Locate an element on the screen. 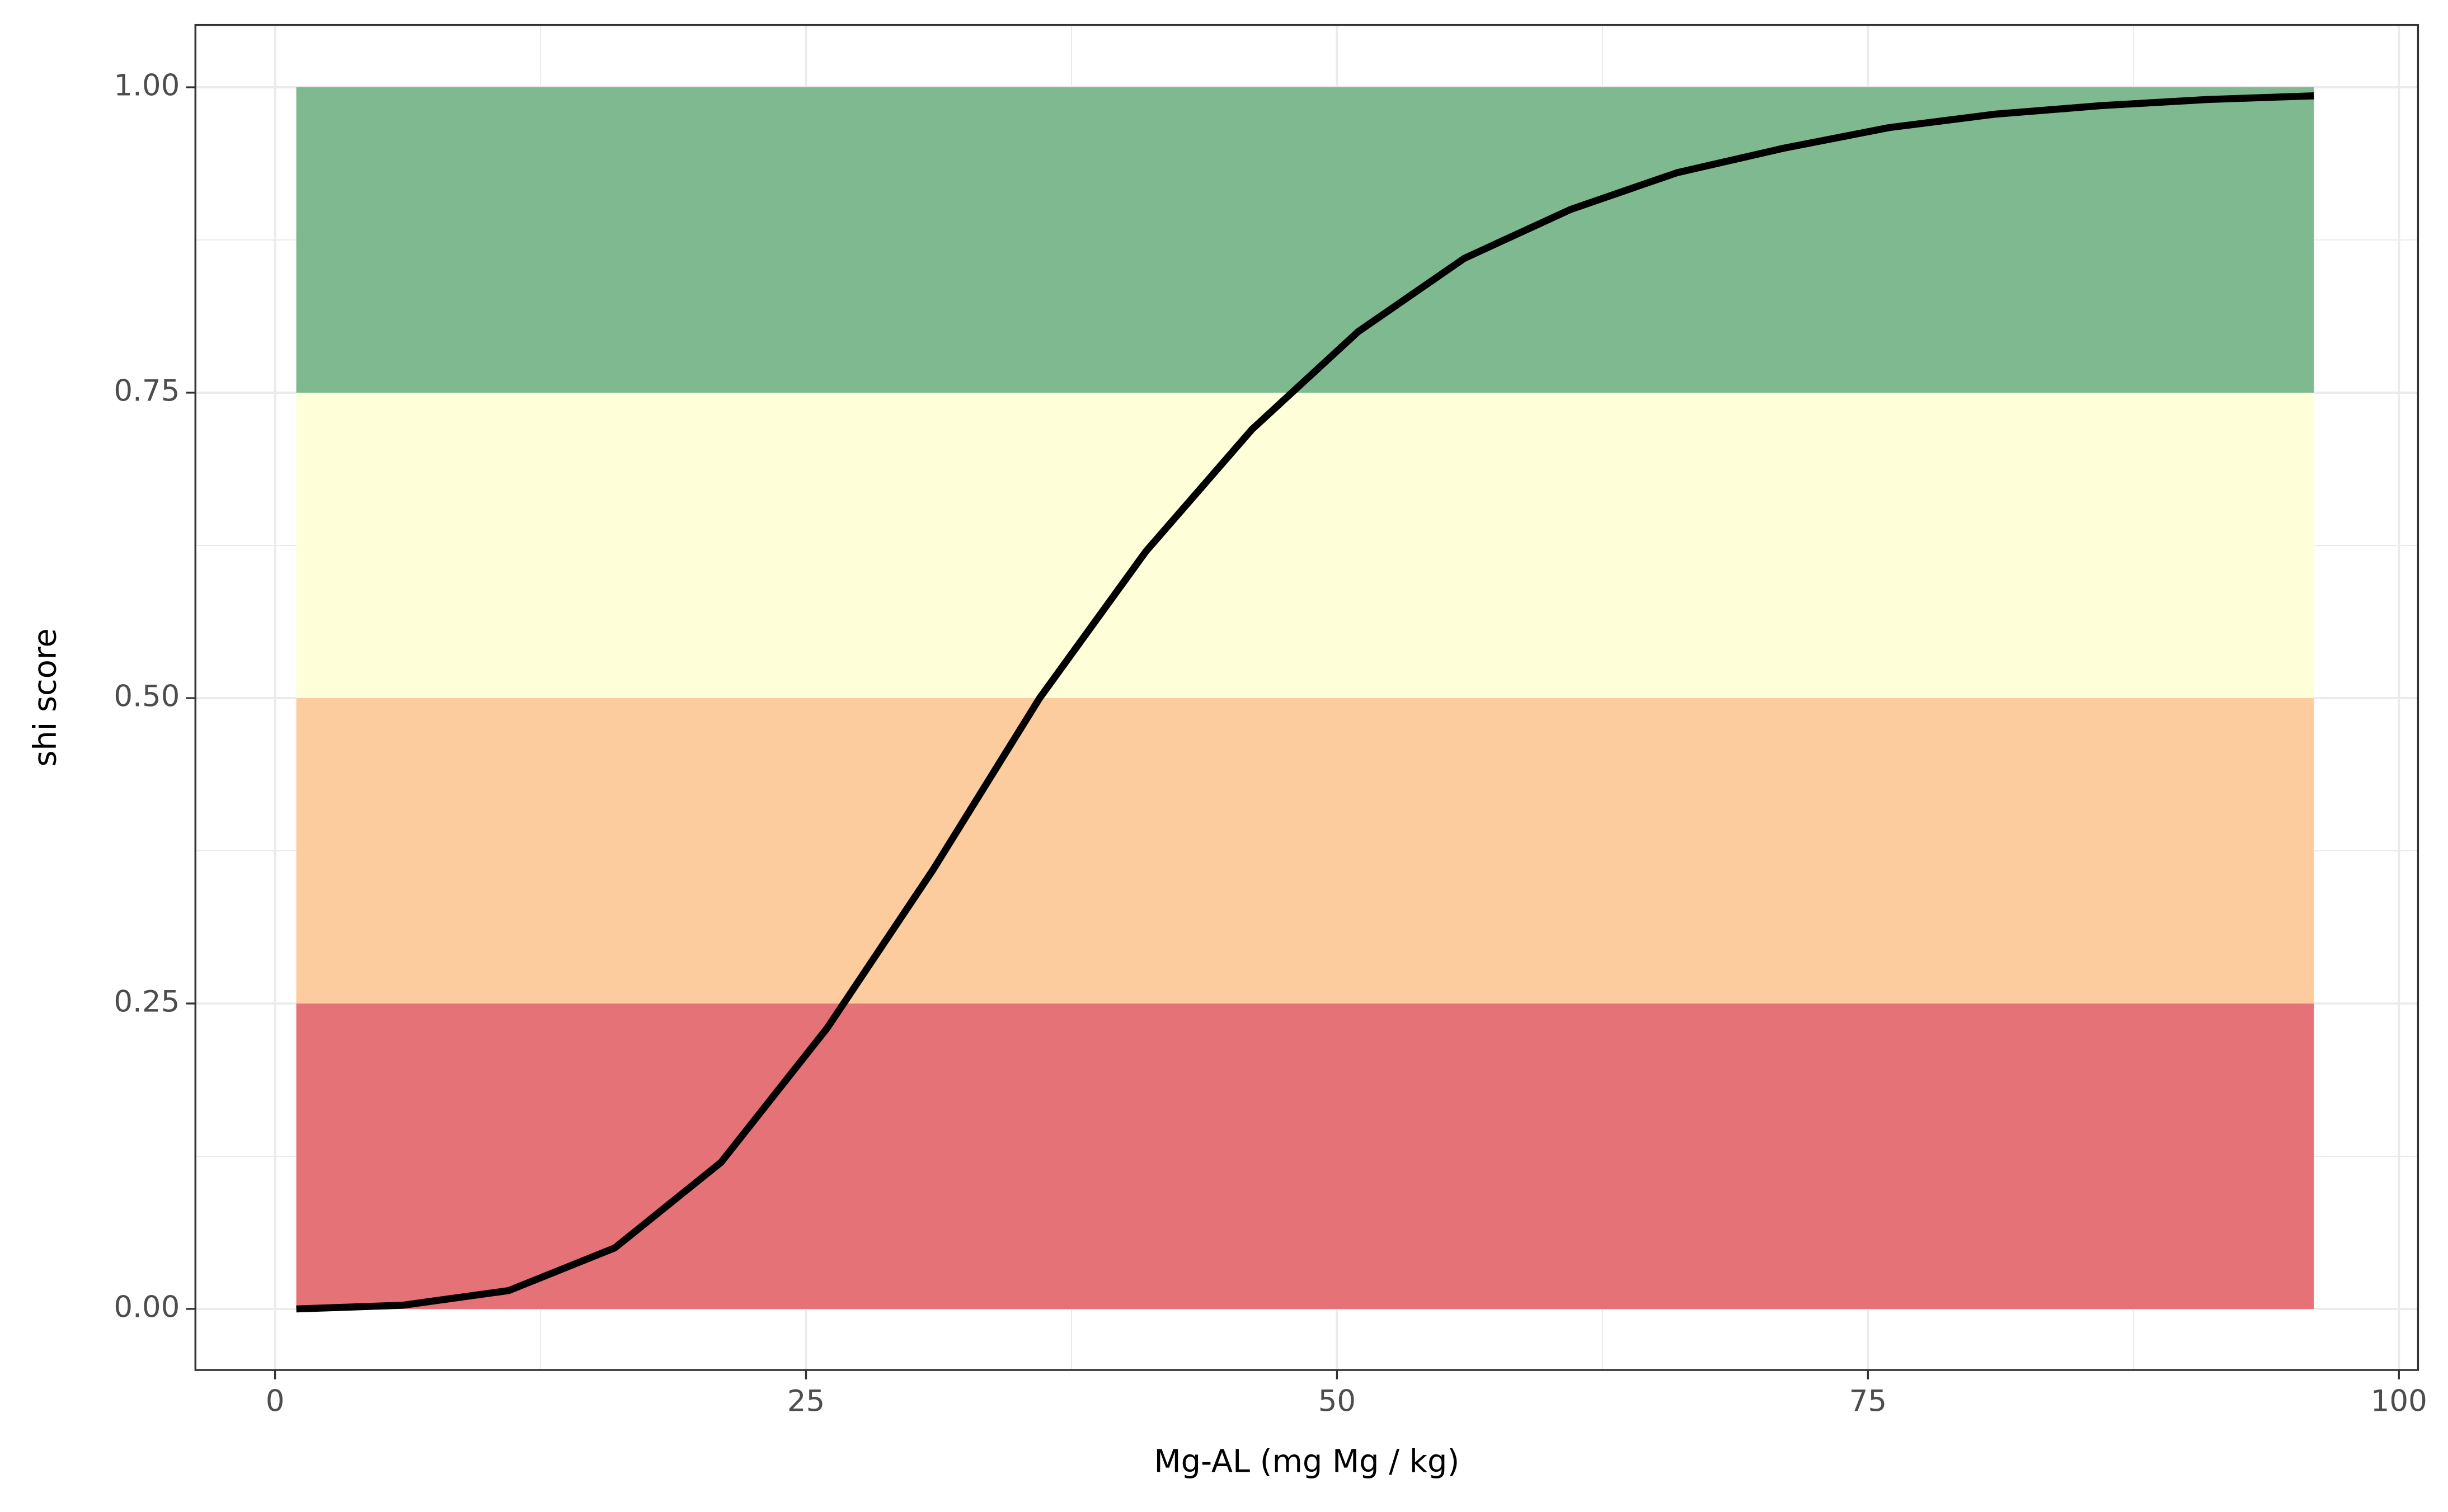 The image size is (2448, 1512). y-tick-label: 0.75 is located at coordinates (147, 391).